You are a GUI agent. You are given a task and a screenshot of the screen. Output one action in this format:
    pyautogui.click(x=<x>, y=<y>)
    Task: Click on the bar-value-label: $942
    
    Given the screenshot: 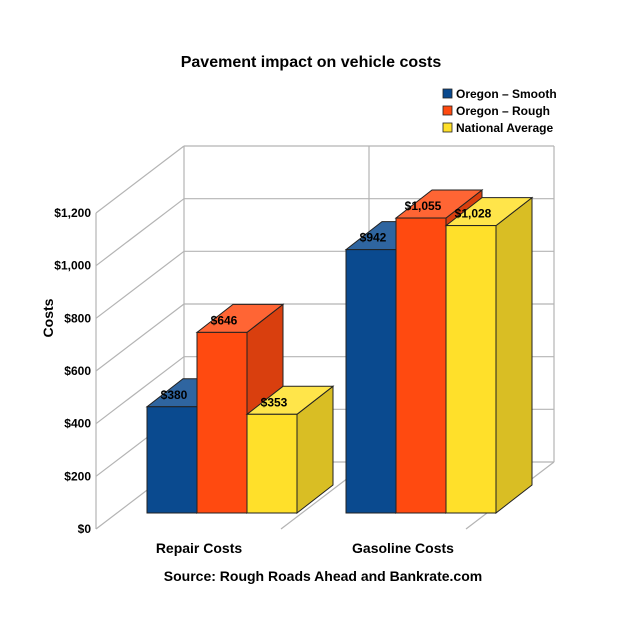 What is the action you would take?
    pyautogui.click(x=373, y=238)
    